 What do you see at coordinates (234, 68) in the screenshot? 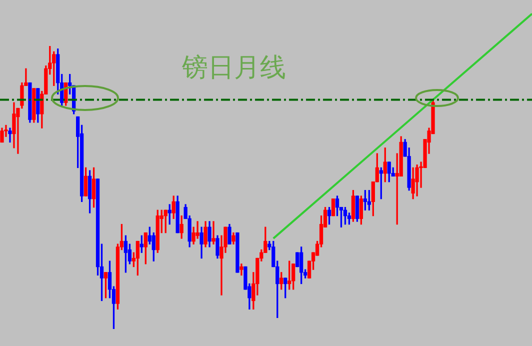
I see `chart-title: 镑日月线` at bounding box center [234, 68].